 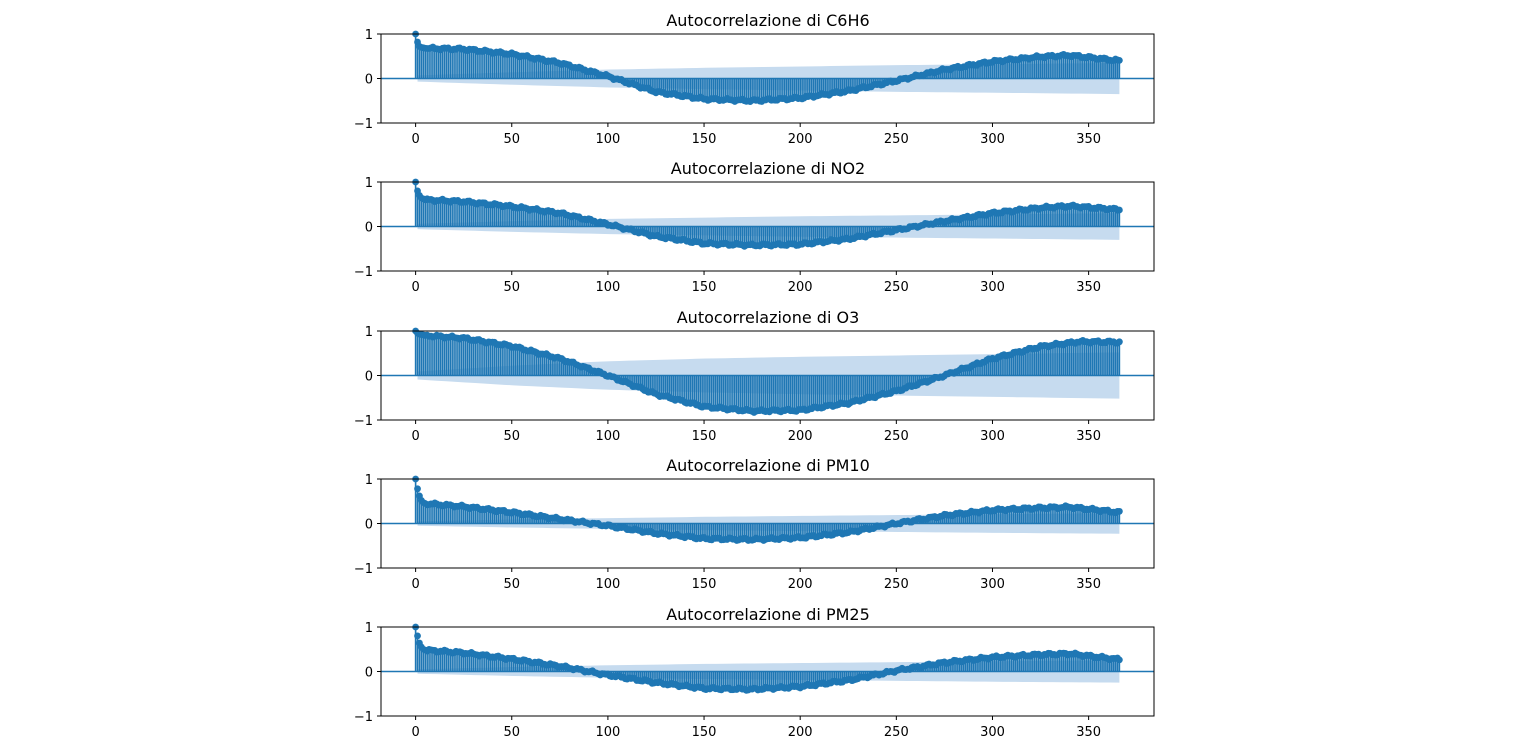 I want to click on panel-title: Autocorrelazione di PM25, so click(x=768, y=614).